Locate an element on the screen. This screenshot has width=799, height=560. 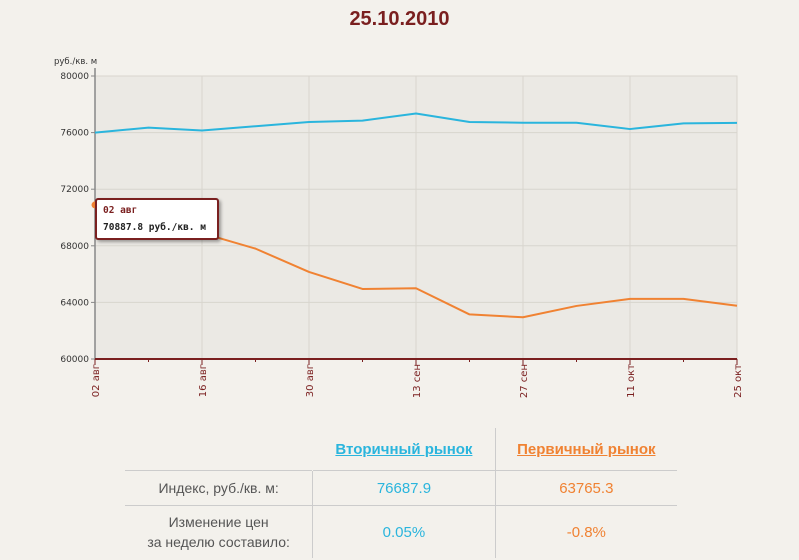
x-tick-label: 13 сен is located at coordinates (417, 381).